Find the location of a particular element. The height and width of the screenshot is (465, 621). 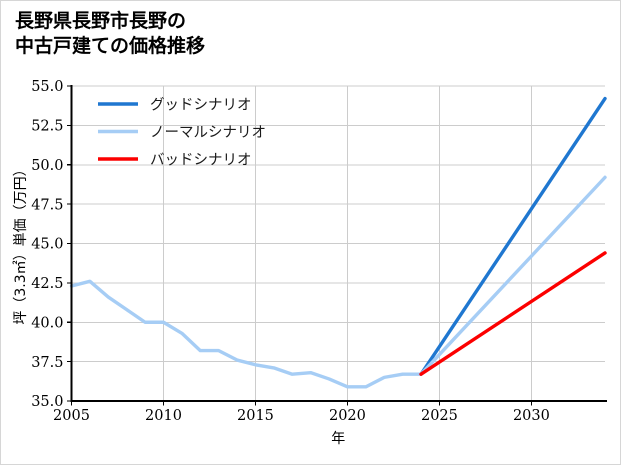

y-tick-label: 35.0 is located at coordinates (47, 402).